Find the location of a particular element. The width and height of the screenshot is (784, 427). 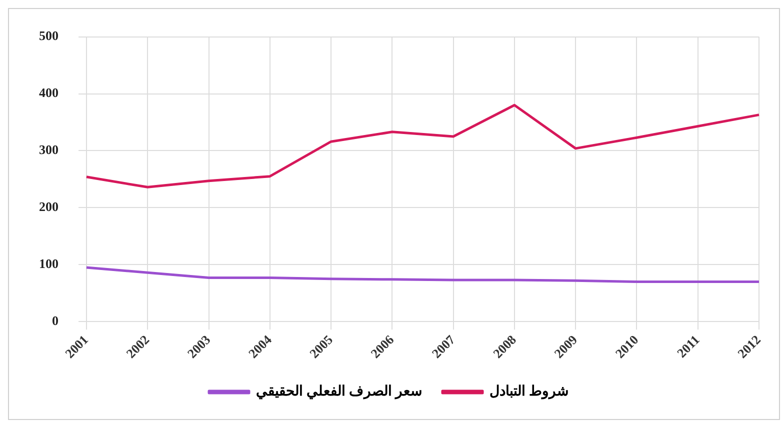

y-tick-label: 500 is located at coordinates (48, 36).